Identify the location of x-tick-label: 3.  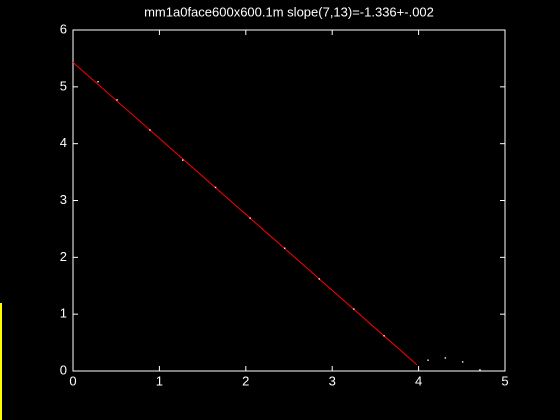
(332, 380).